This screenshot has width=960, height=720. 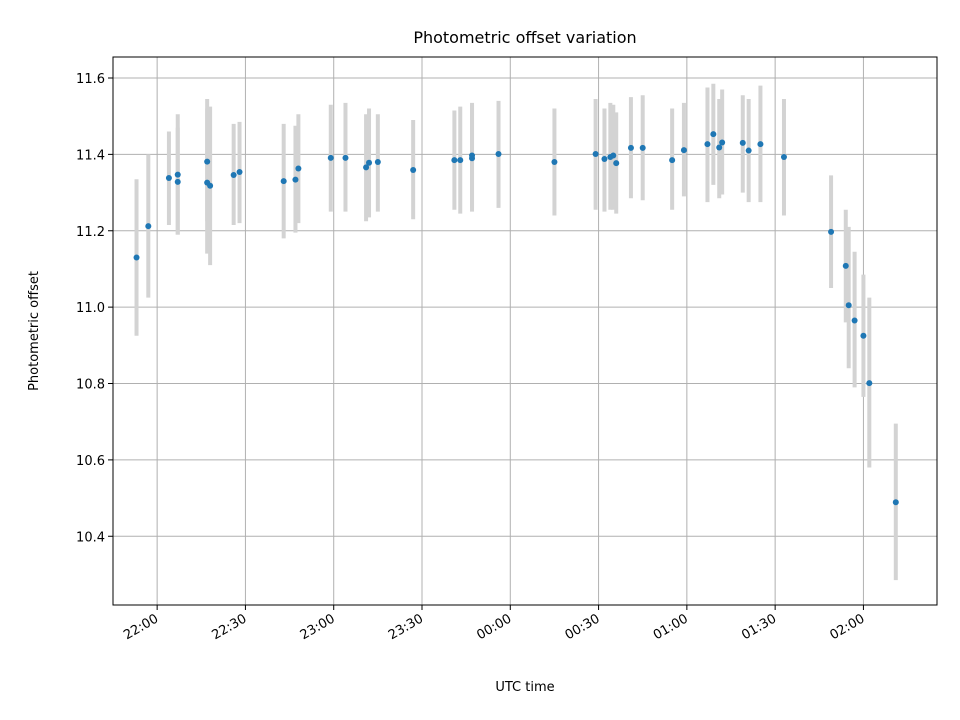 I want to click on y-tick-label: 10.8, so click(x=90, y=385).